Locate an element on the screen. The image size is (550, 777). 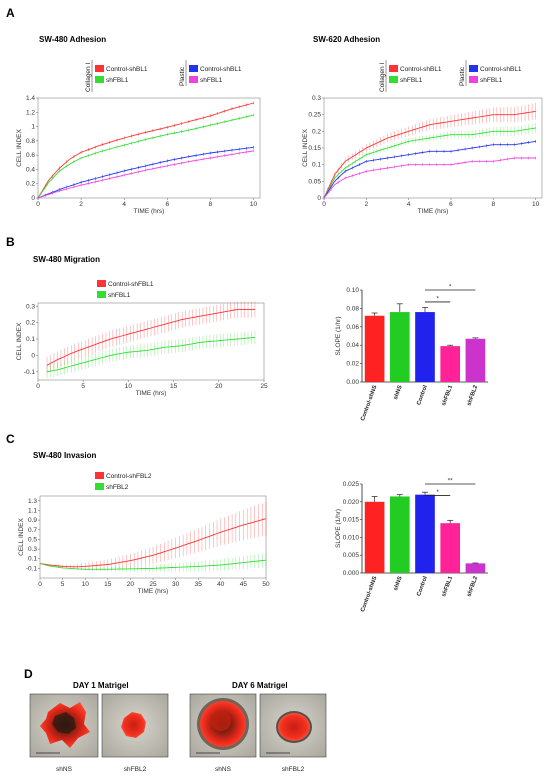
y-tick-label: -0.1 is located at coordinates (30, 372).